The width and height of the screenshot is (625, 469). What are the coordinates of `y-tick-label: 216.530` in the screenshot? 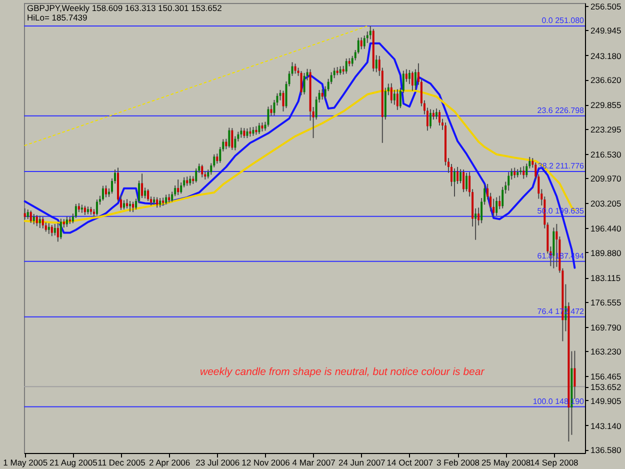 It's located at (606, 154).